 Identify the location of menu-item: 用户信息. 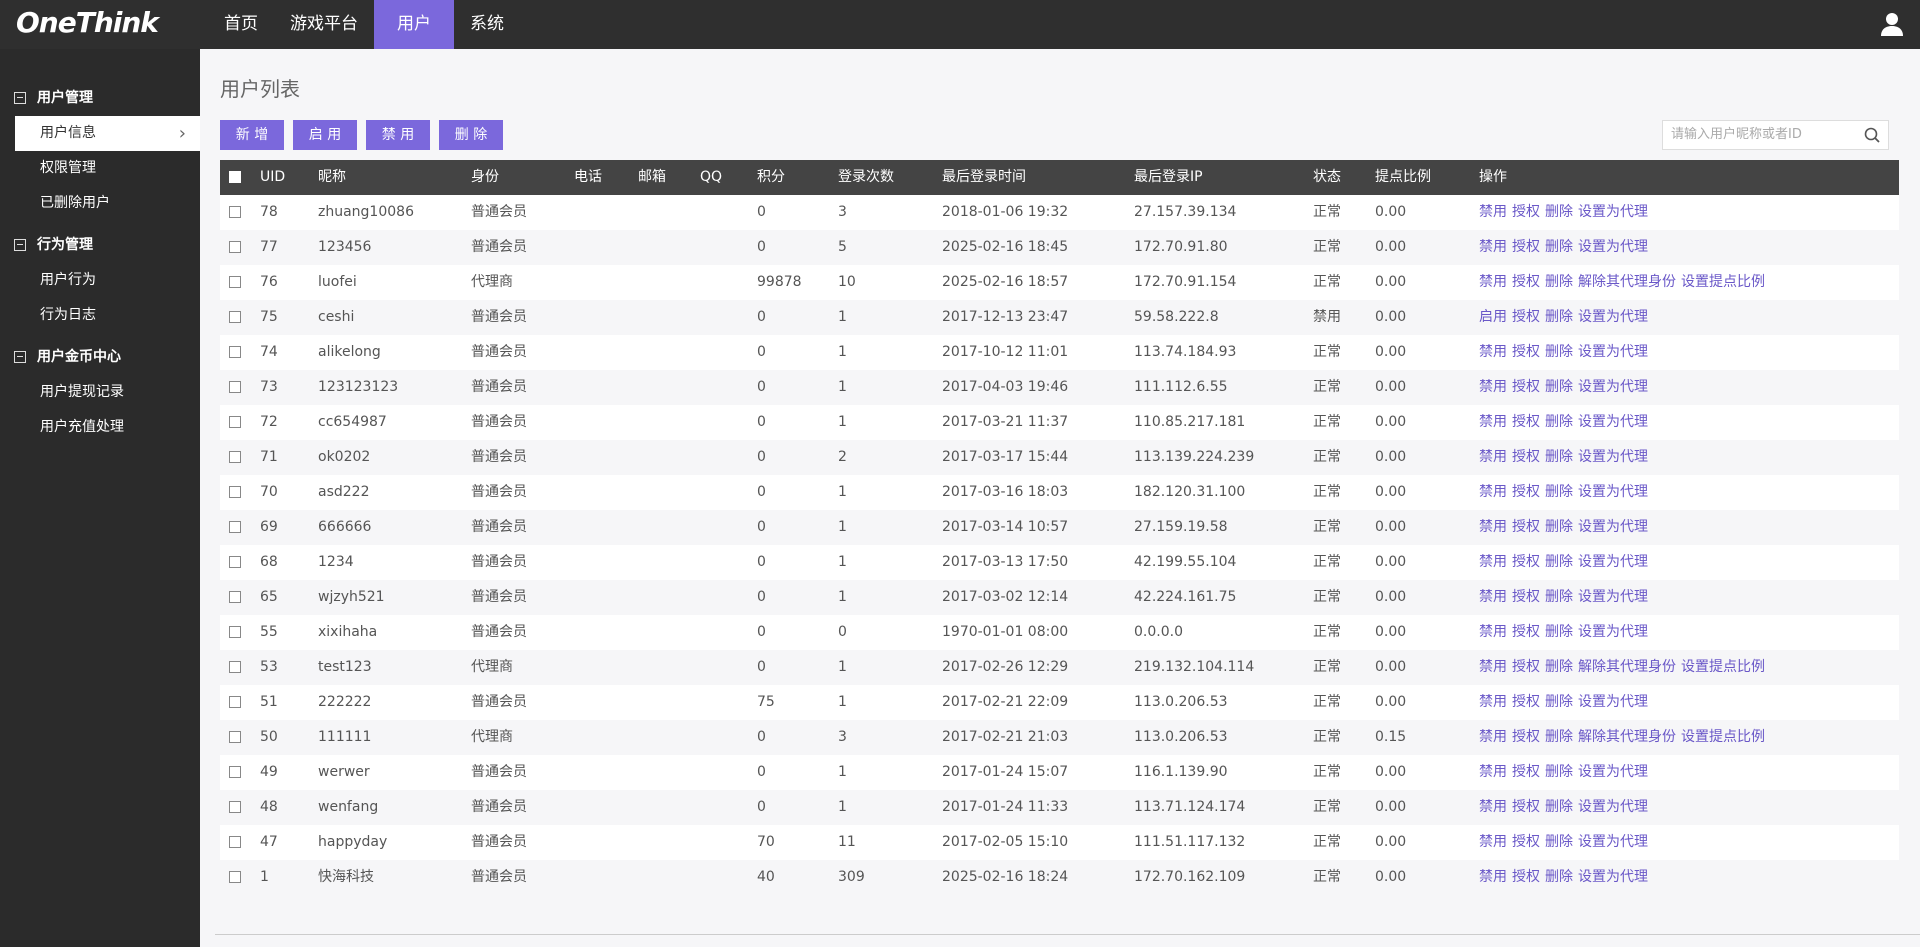
(107, 133).